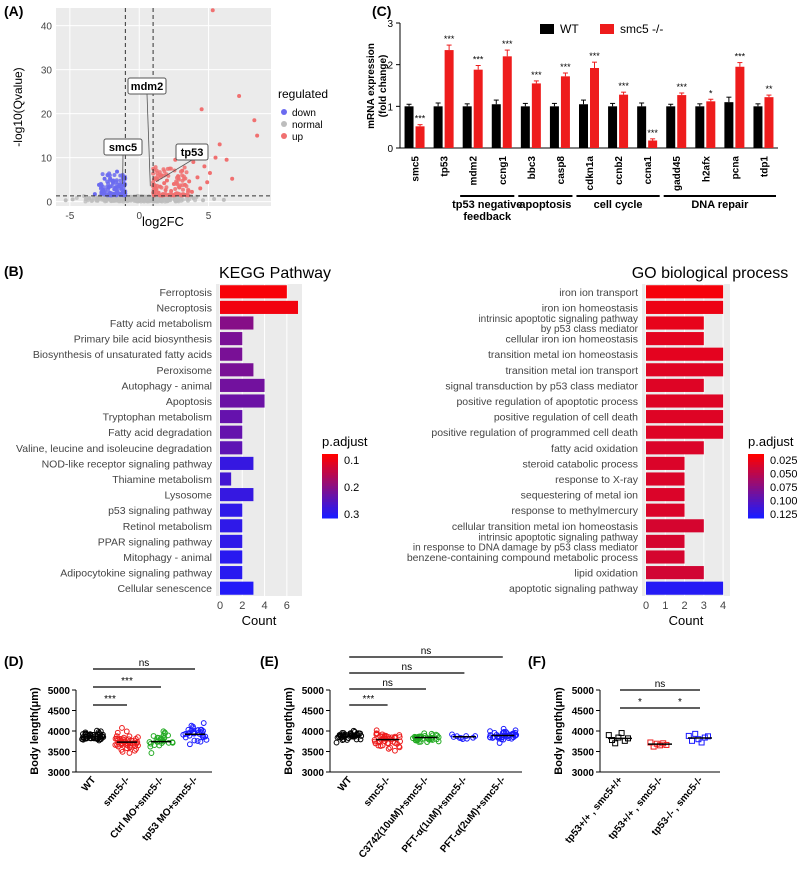  Describe the element at coordinates (47, 115) in the screenshot. I see `volcano-y-tick: 20` at that location.